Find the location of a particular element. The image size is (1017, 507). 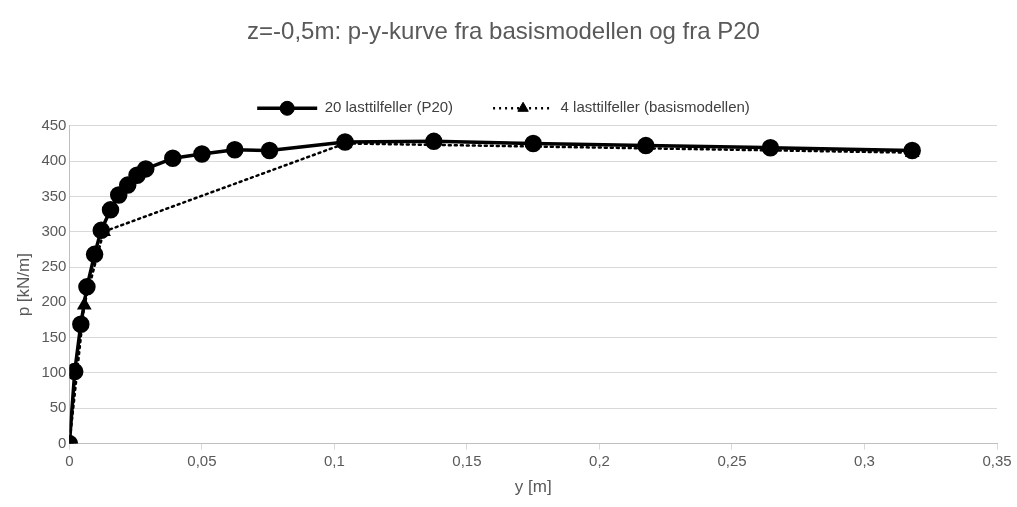

x-tick-label: 0,1 is located at coordinates (334, 460).